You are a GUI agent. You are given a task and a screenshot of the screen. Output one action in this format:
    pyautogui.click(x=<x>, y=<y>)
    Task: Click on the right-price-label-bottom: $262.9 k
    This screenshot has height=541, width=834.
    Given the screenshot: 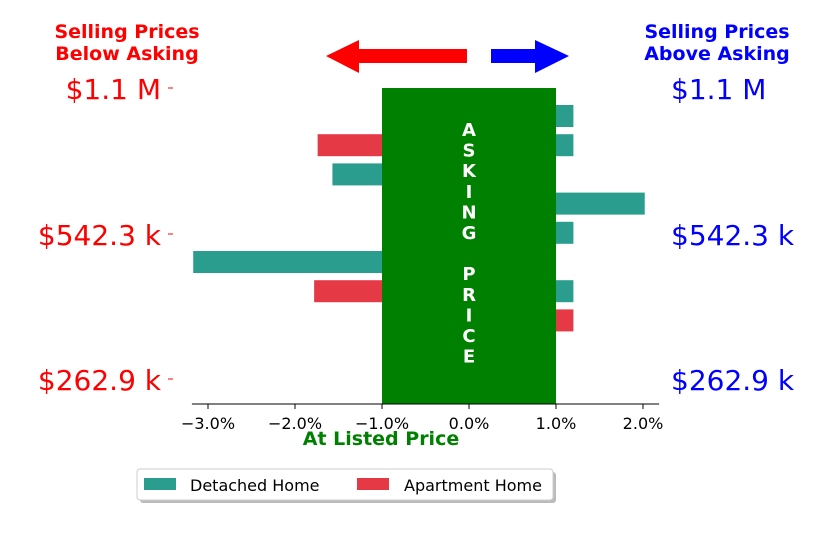 What is the action you would take?
    pyautogui.click(x=733, y=380)
    